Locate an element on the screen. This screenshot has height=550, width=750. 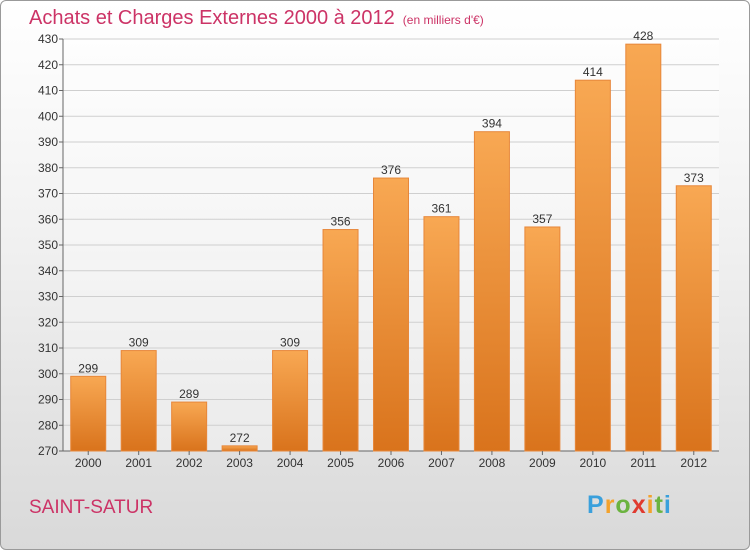
data-label: 272 is located at coordinates (240, 438).